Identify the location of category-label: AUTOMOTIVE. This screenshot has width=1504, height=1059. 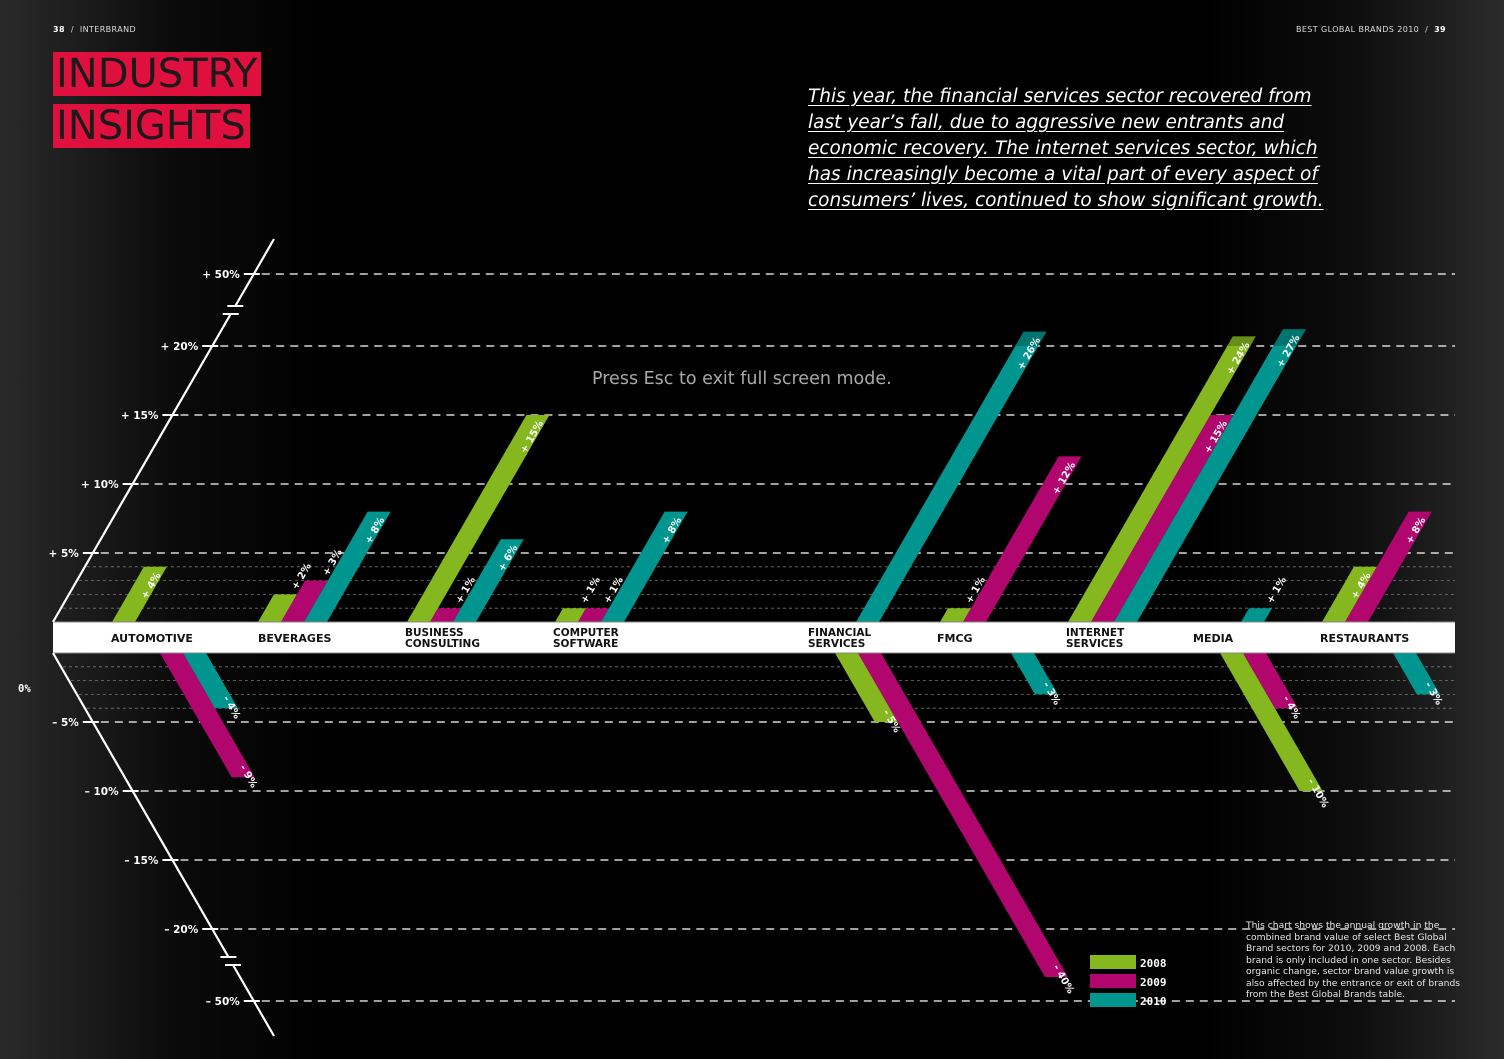
(152, 638).